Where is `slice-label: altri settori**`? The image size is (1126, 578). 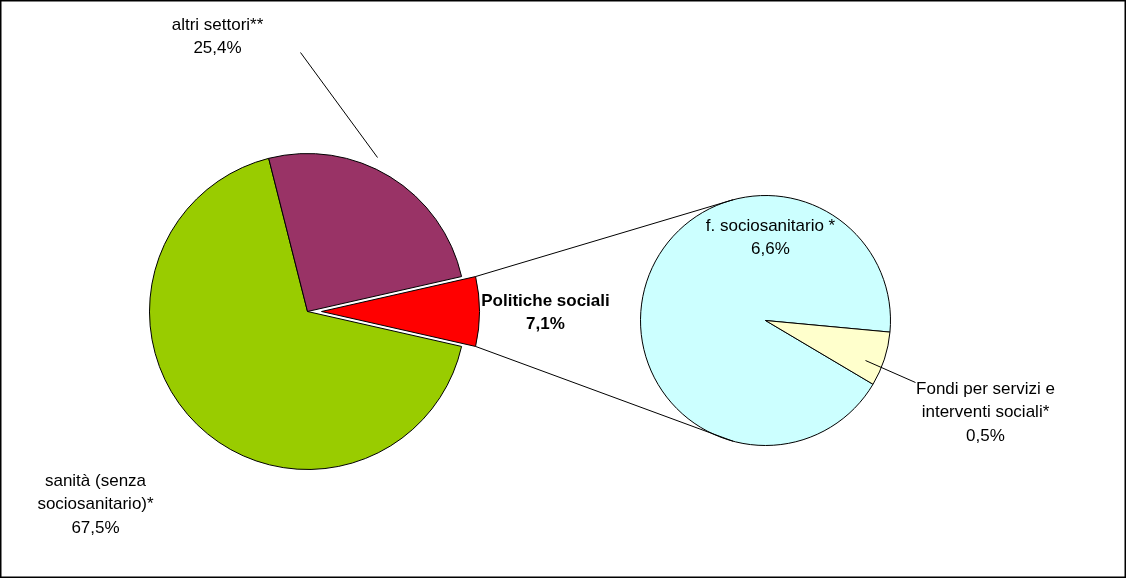 slice-label: altri settori** is located at coordinates (217, 24).